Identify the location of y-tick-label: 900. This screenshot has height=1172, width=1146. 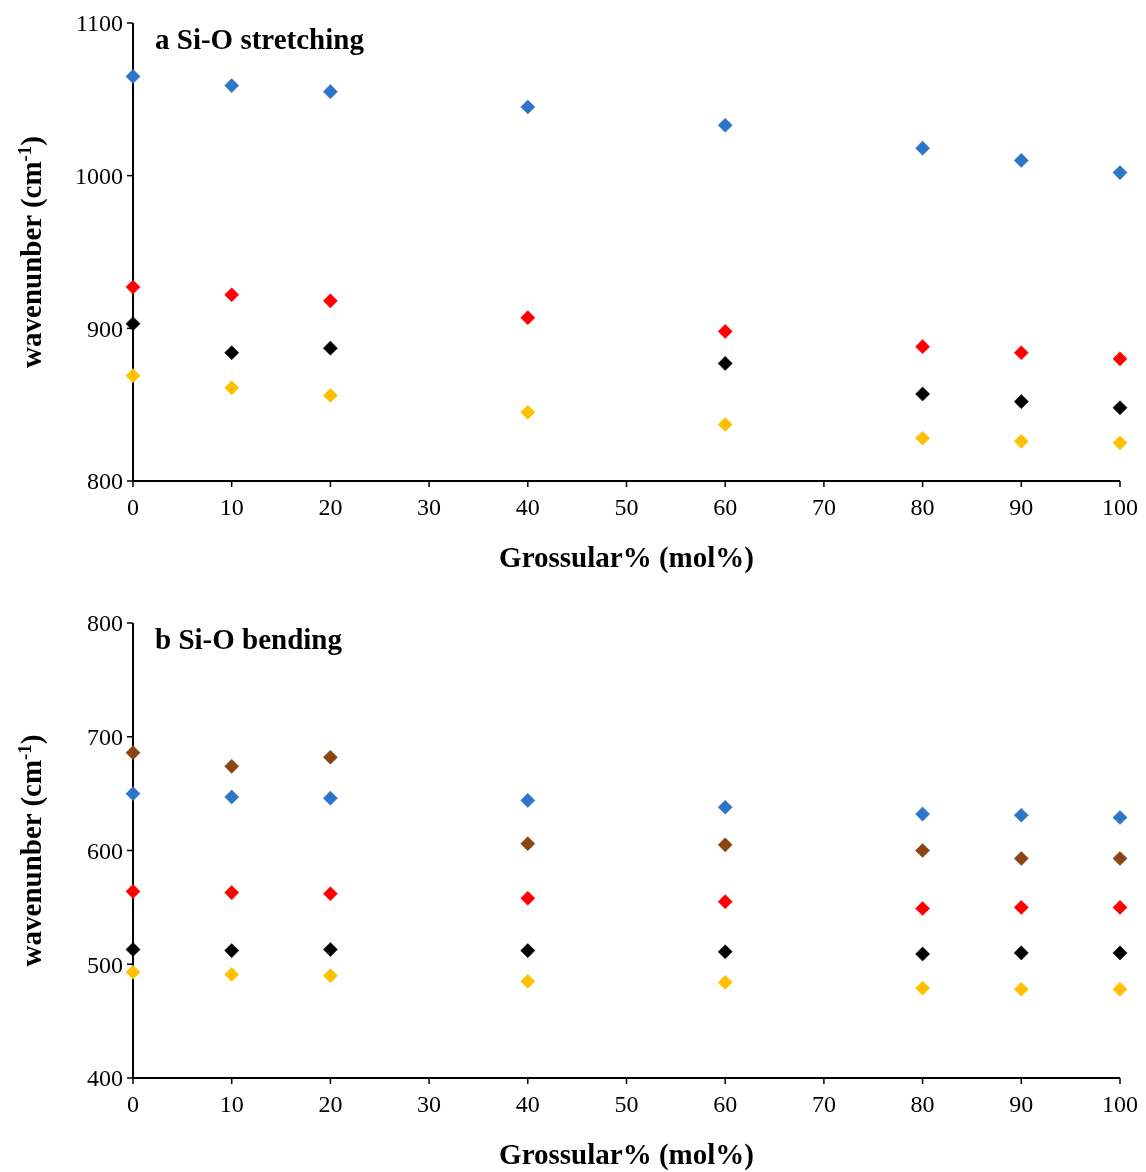
(105, 328).